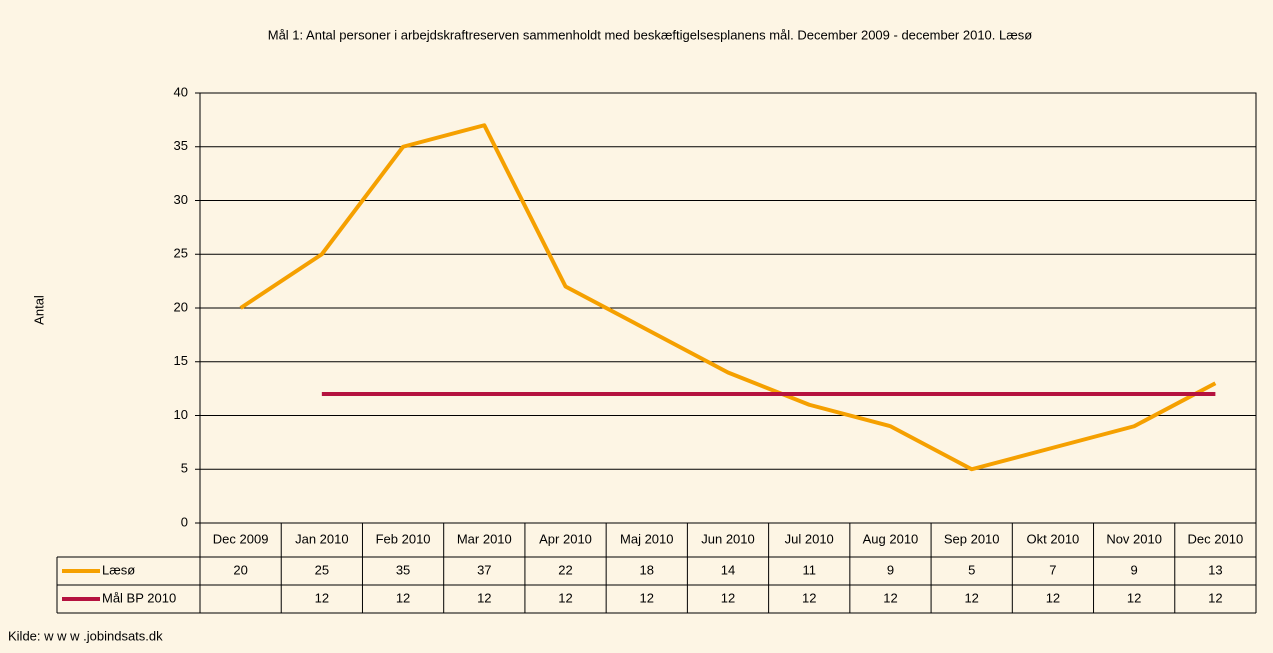  What do you see at coordinates (181, 360) in the screenshot?
I see `y-tick-label: 15` at bounding box center [181, 360].